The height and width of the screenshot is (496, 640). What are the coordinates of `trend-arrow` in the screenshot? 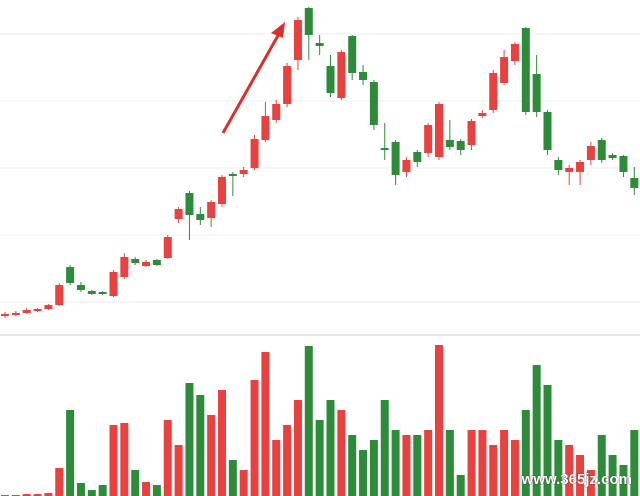 It's located at (253, 78).